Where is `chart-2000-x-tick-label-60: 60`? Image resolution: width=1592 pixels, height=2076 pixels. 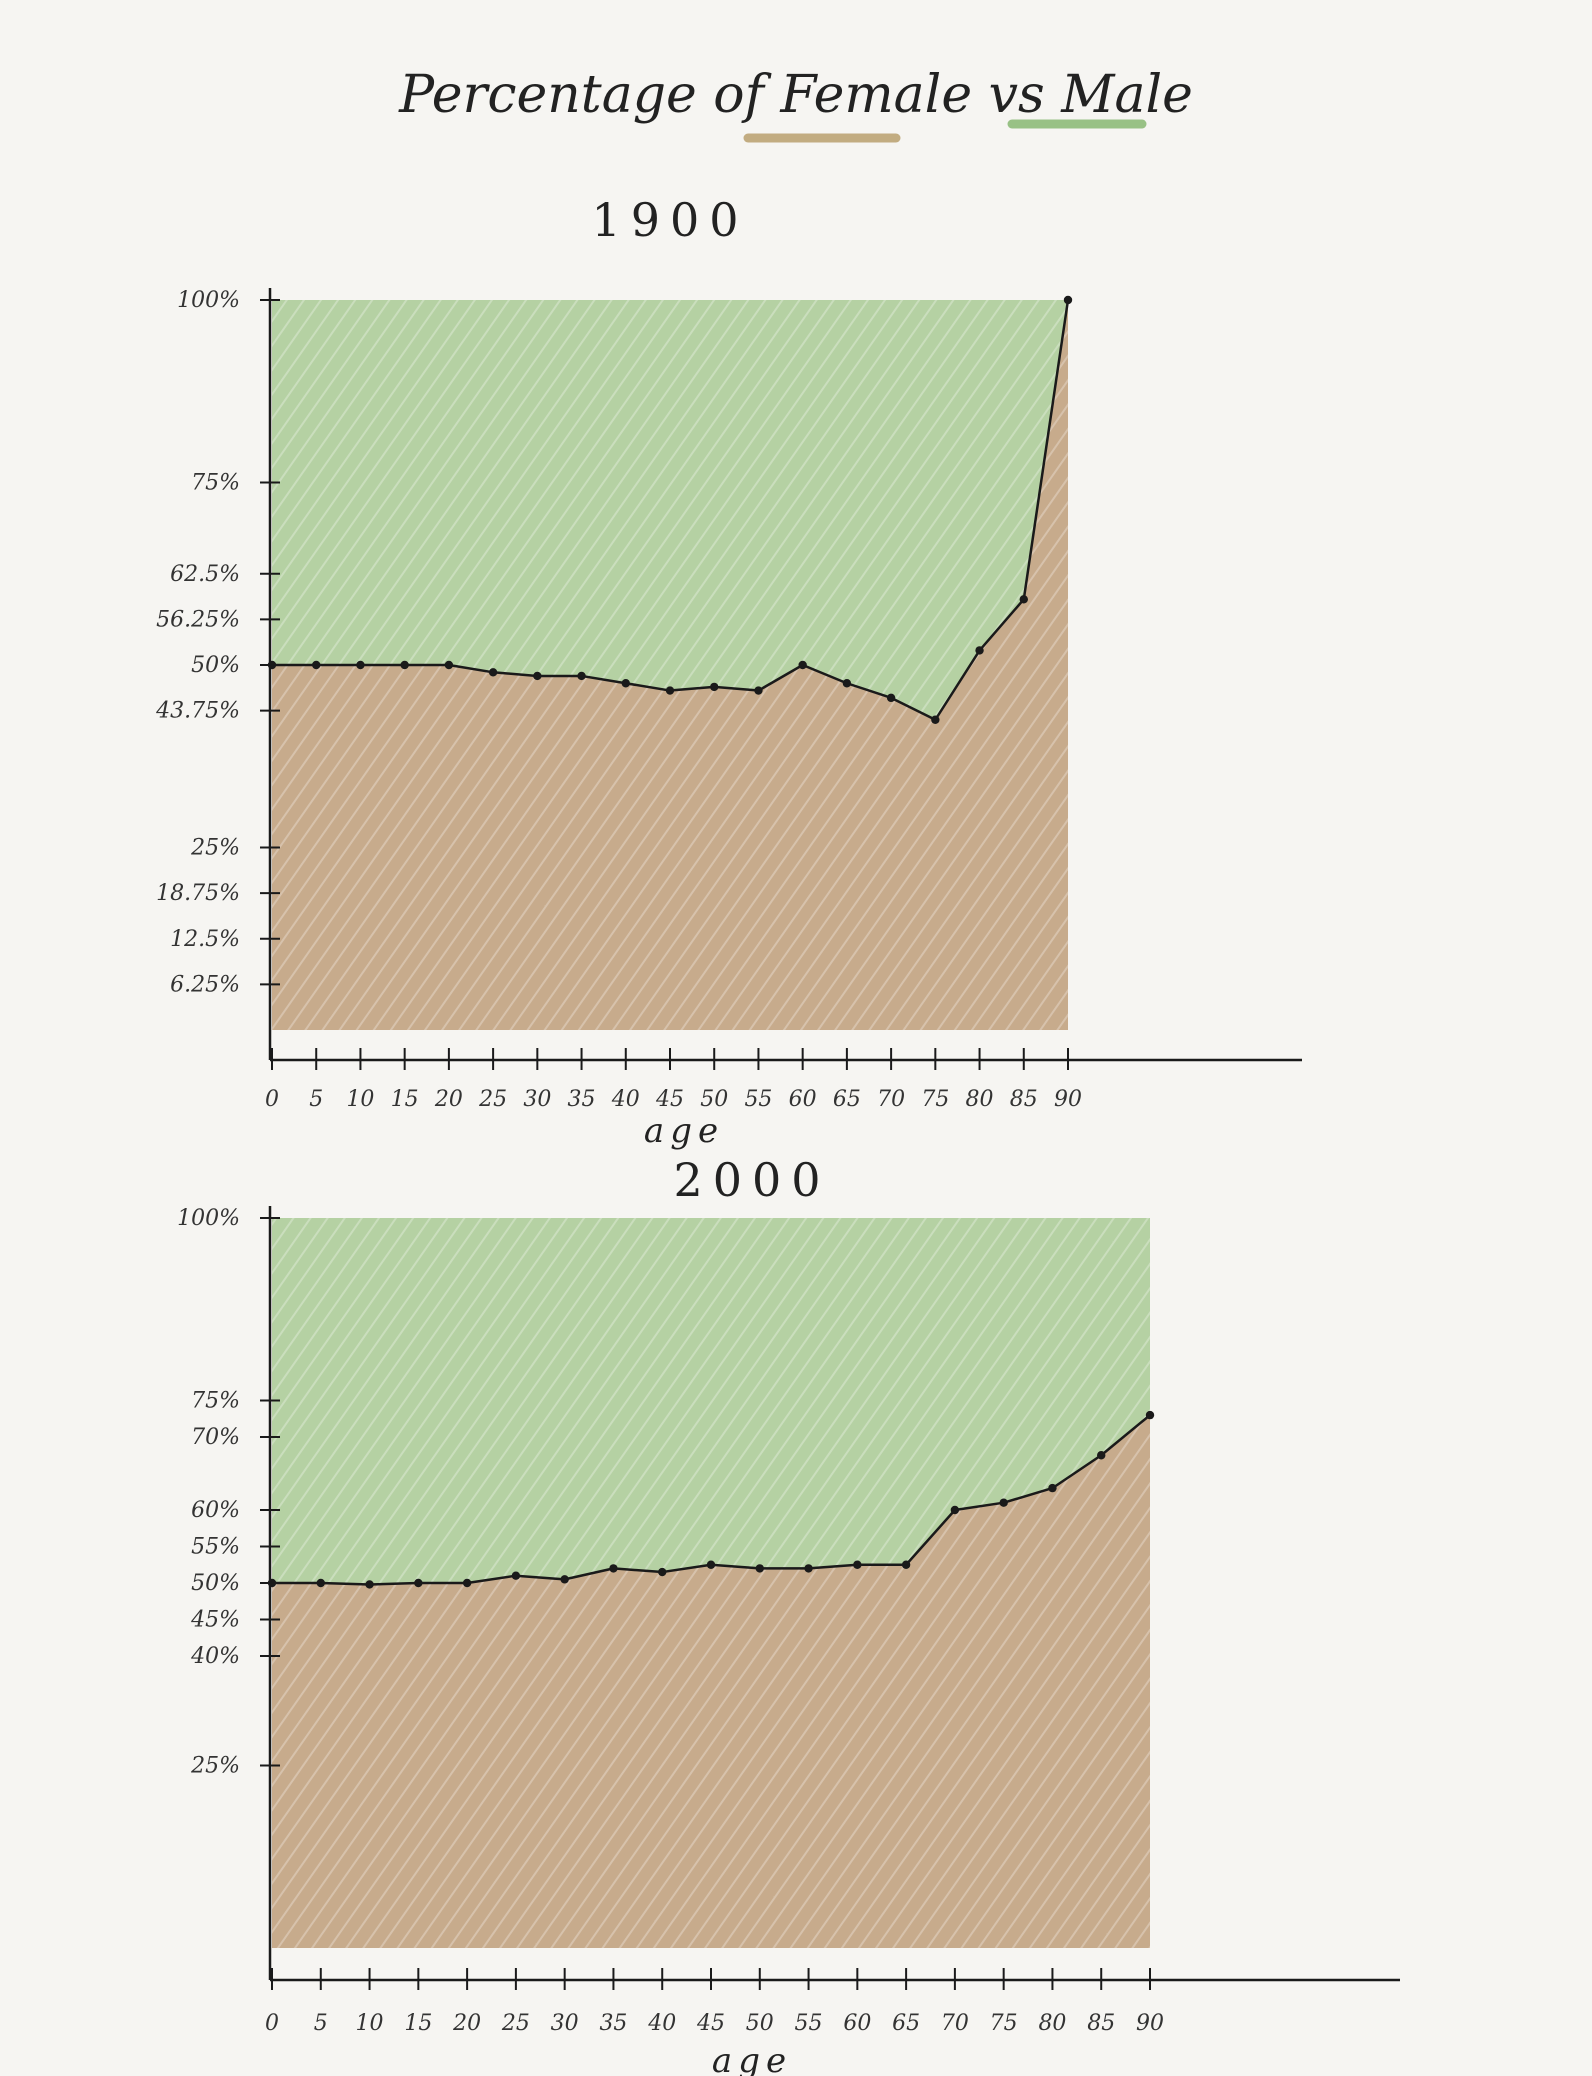
chart-2000-x-tick-label-60: 60 is located at coordinates (857, 2023).